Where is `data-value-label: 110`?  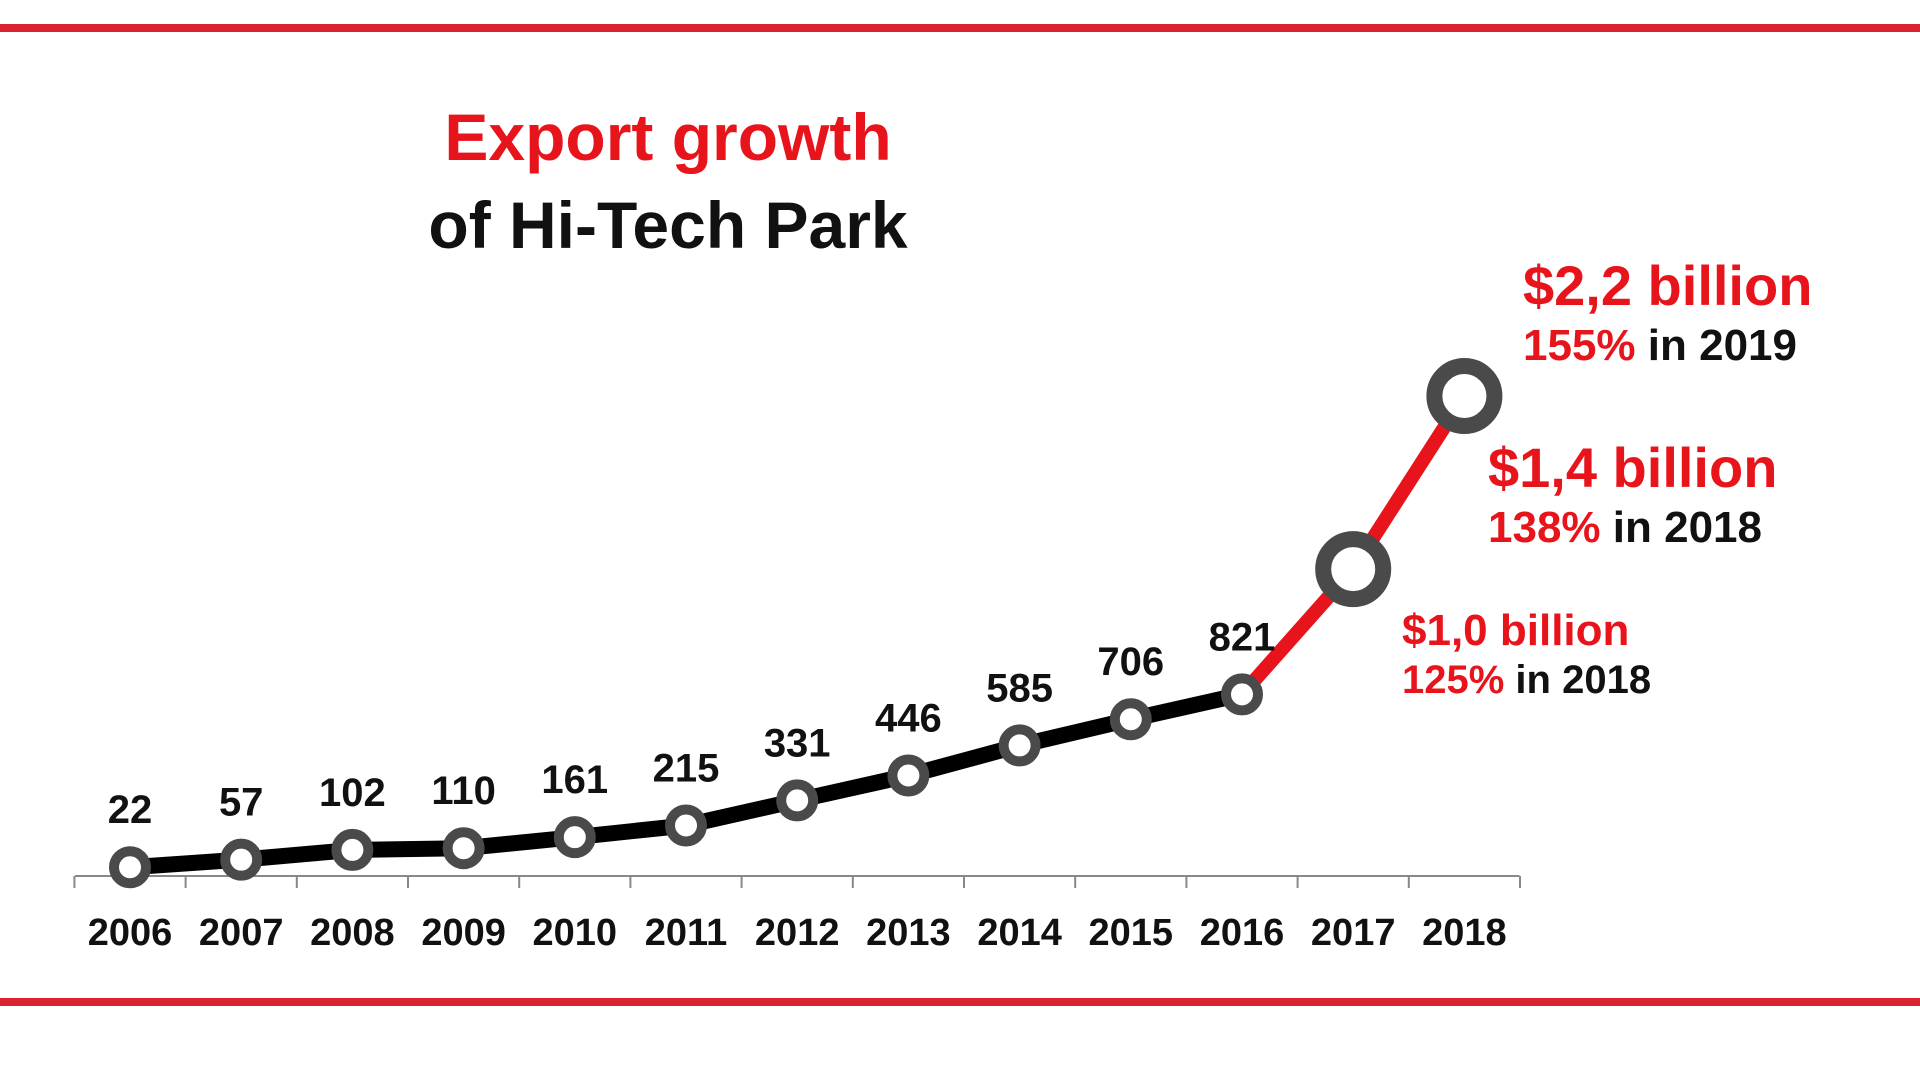 data-value-label: 110 is located at coordinates (463, 791).